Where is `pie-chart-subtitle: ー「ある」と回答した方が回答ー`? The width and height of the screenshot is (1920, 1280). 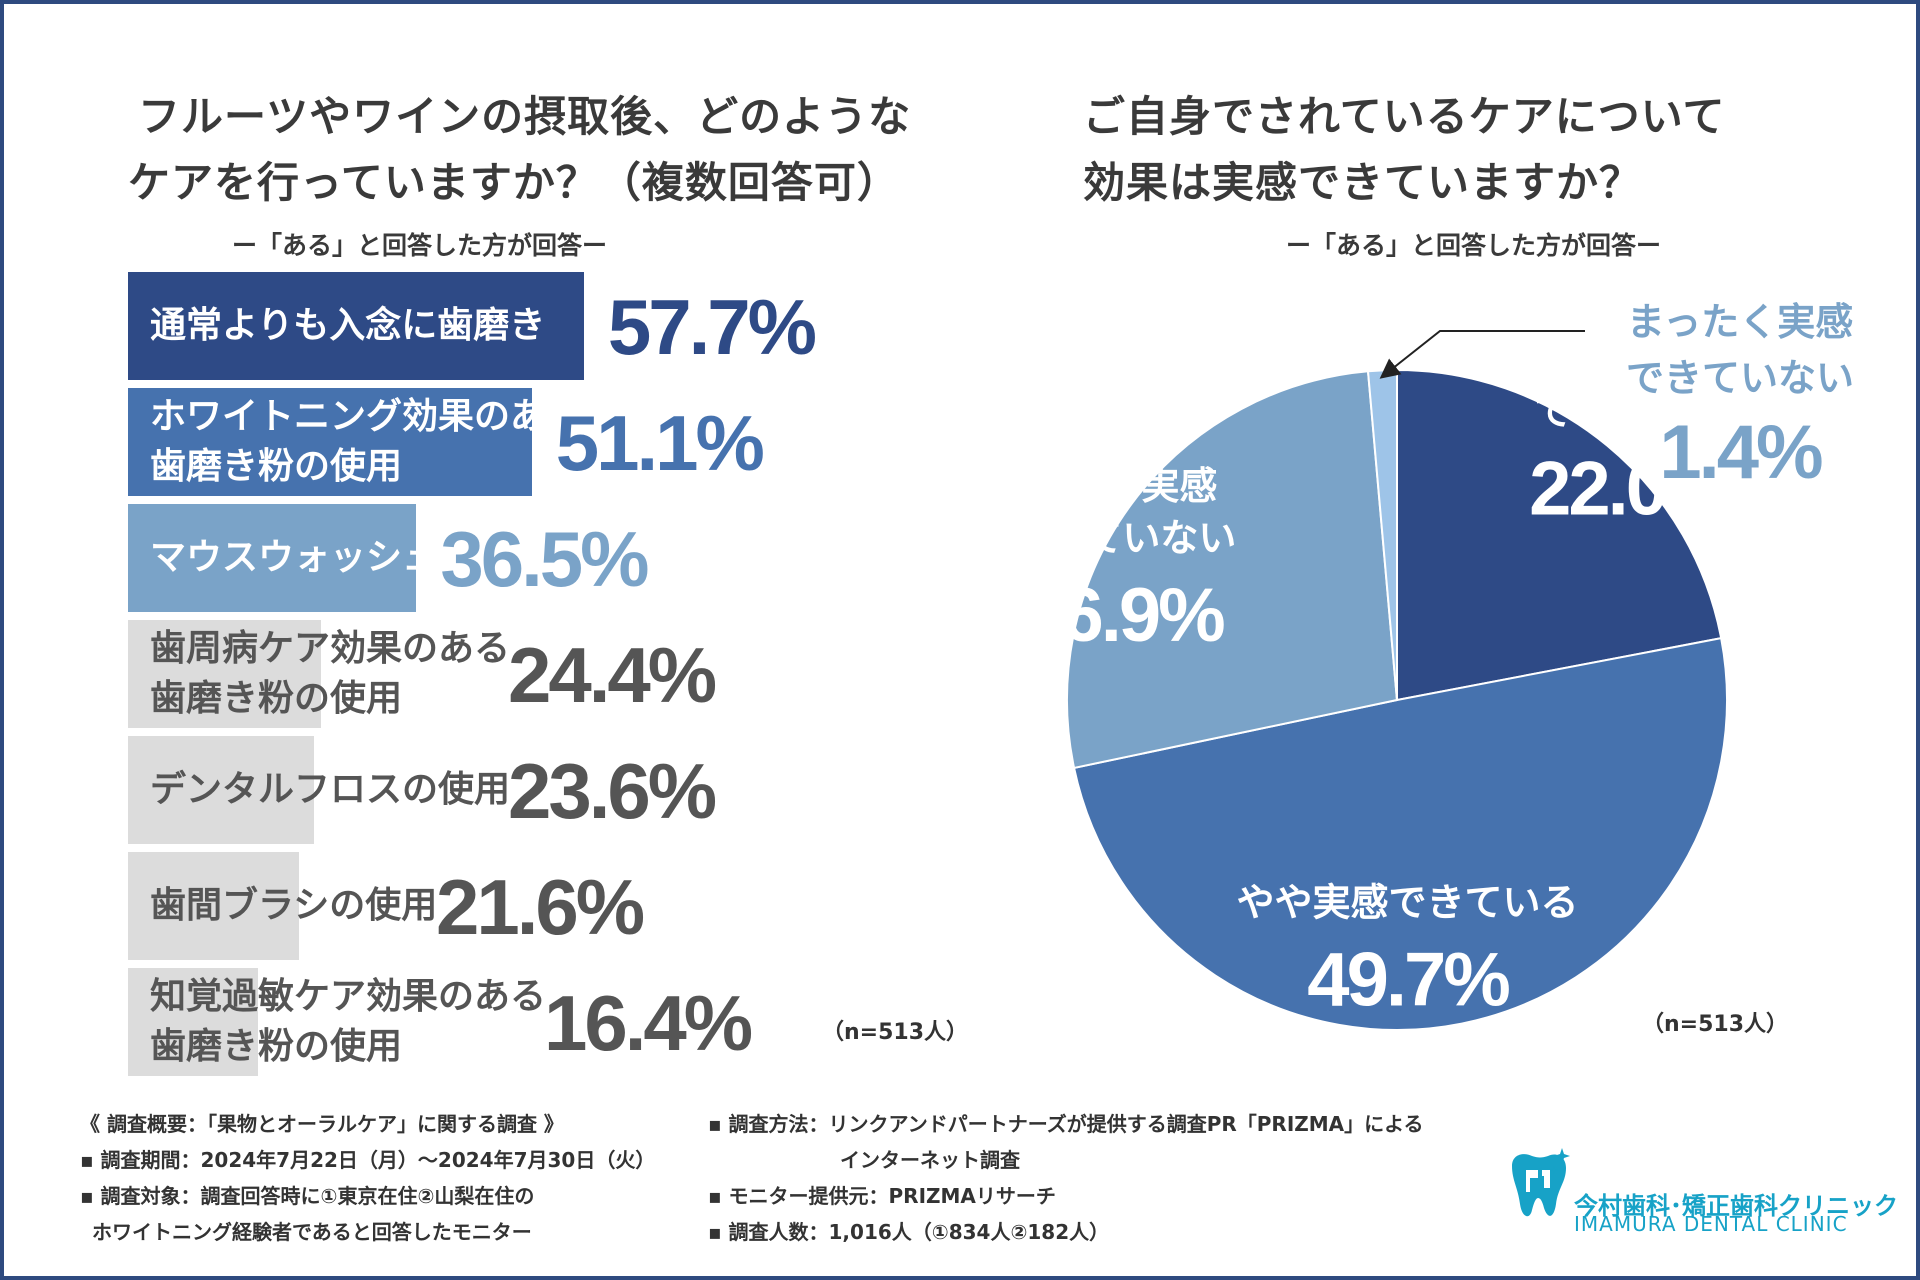
pie-chart-subtitle: ー「ある」と回答した方が回答ー is located at coordinates (1474, 245).